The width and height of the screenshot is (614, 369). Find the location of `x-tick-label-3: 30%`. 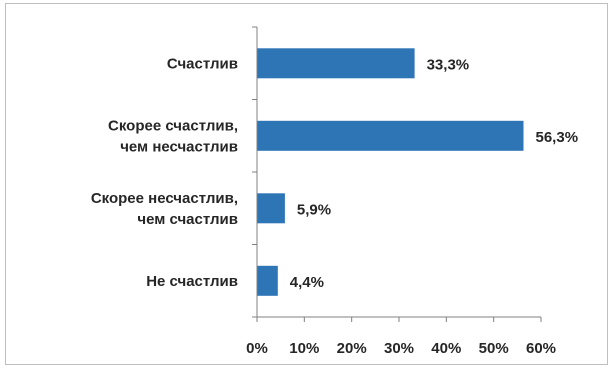

x-tick-label-3: 30% is located at coordinates (399, 348).